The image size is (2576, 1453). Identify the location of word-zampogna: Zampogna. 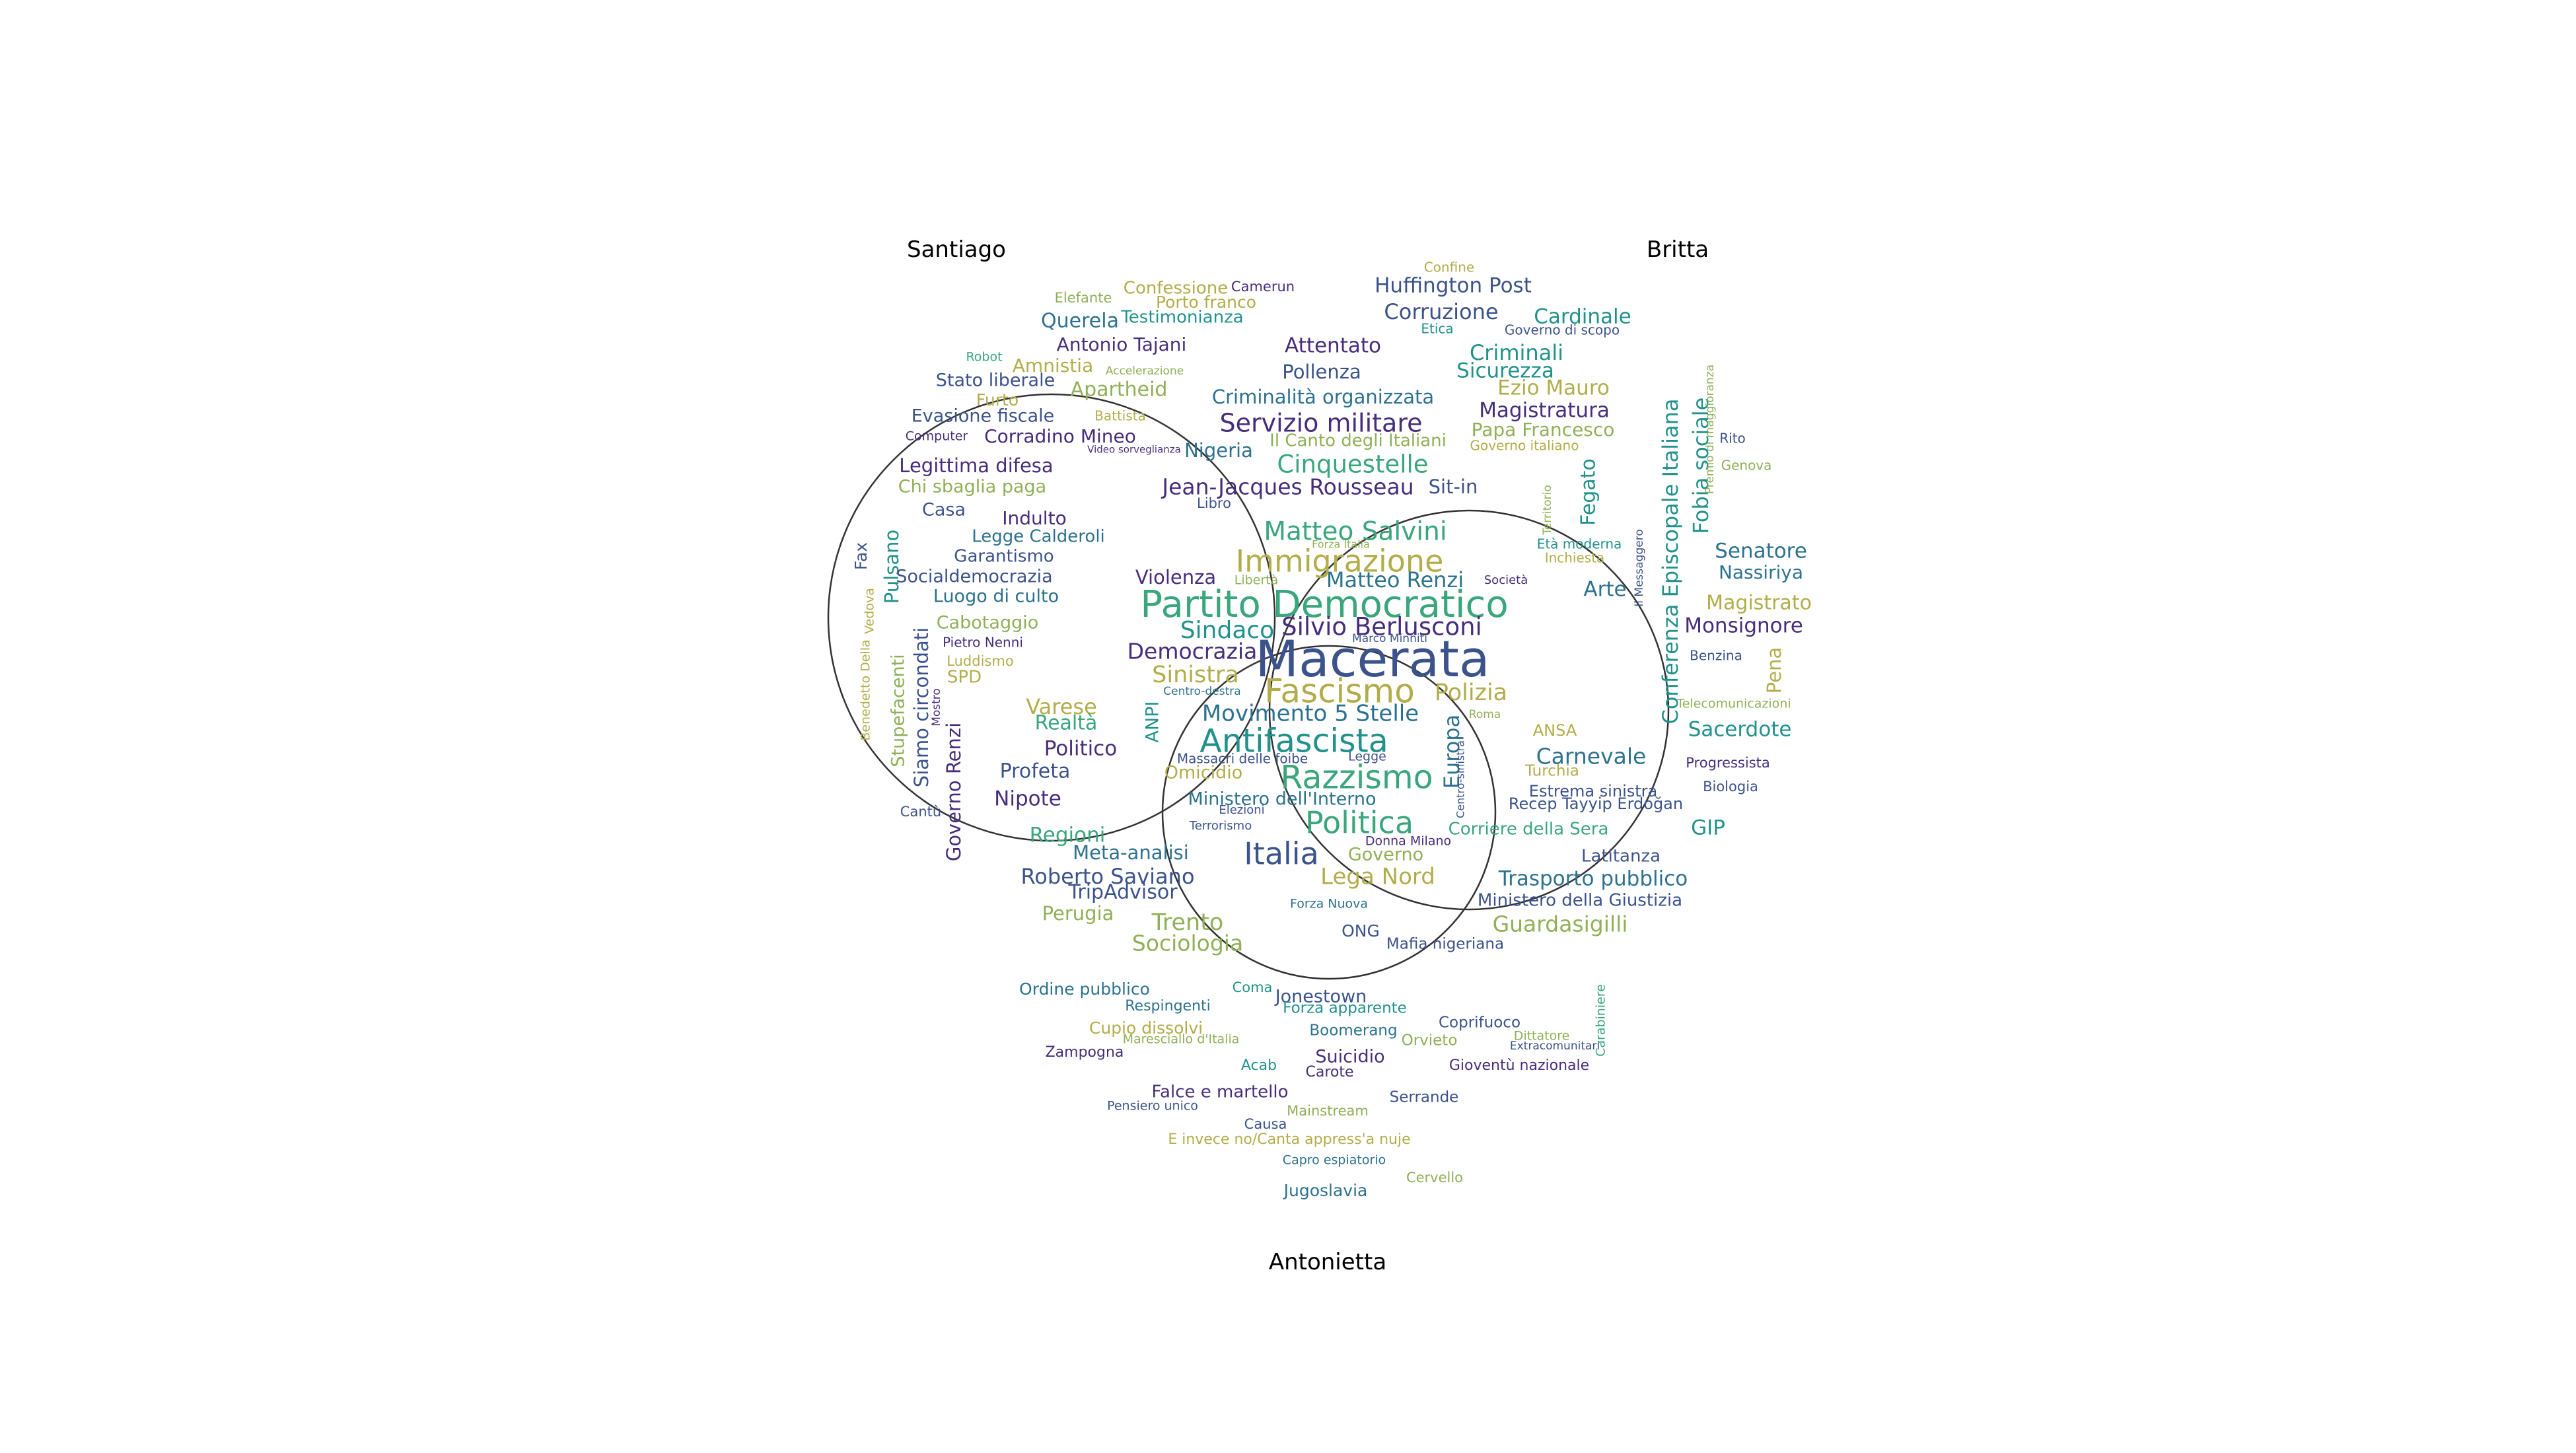
(1085, 1052).